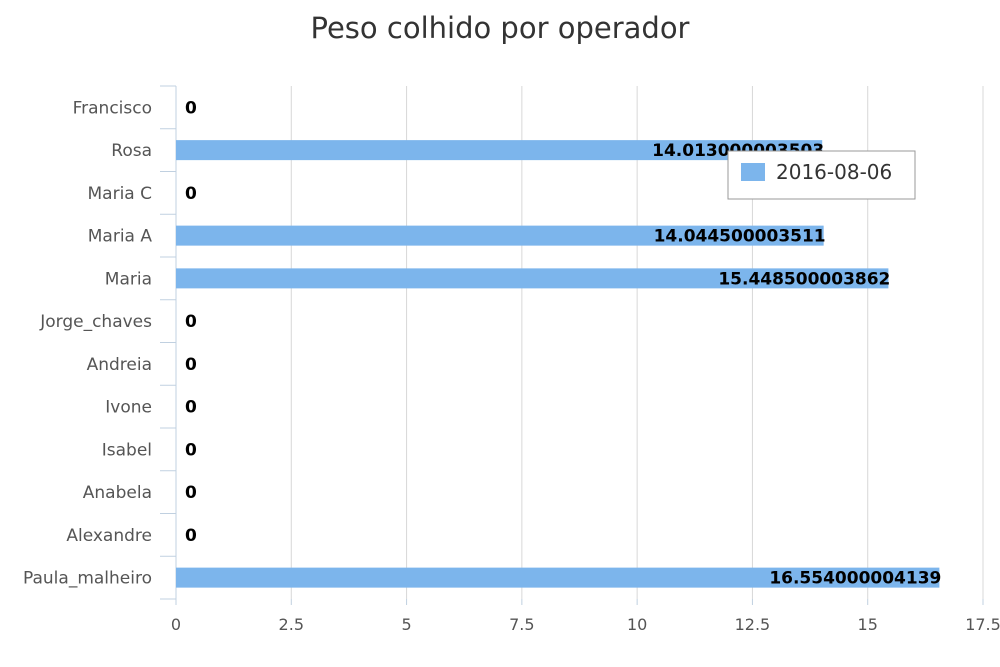 The height and width of the screenshot is (667, 1000). What do you see at coordinates (291, 624) in the screenshot?
I see `x-tick-label: 2.5` at bounding box center [291, 624].